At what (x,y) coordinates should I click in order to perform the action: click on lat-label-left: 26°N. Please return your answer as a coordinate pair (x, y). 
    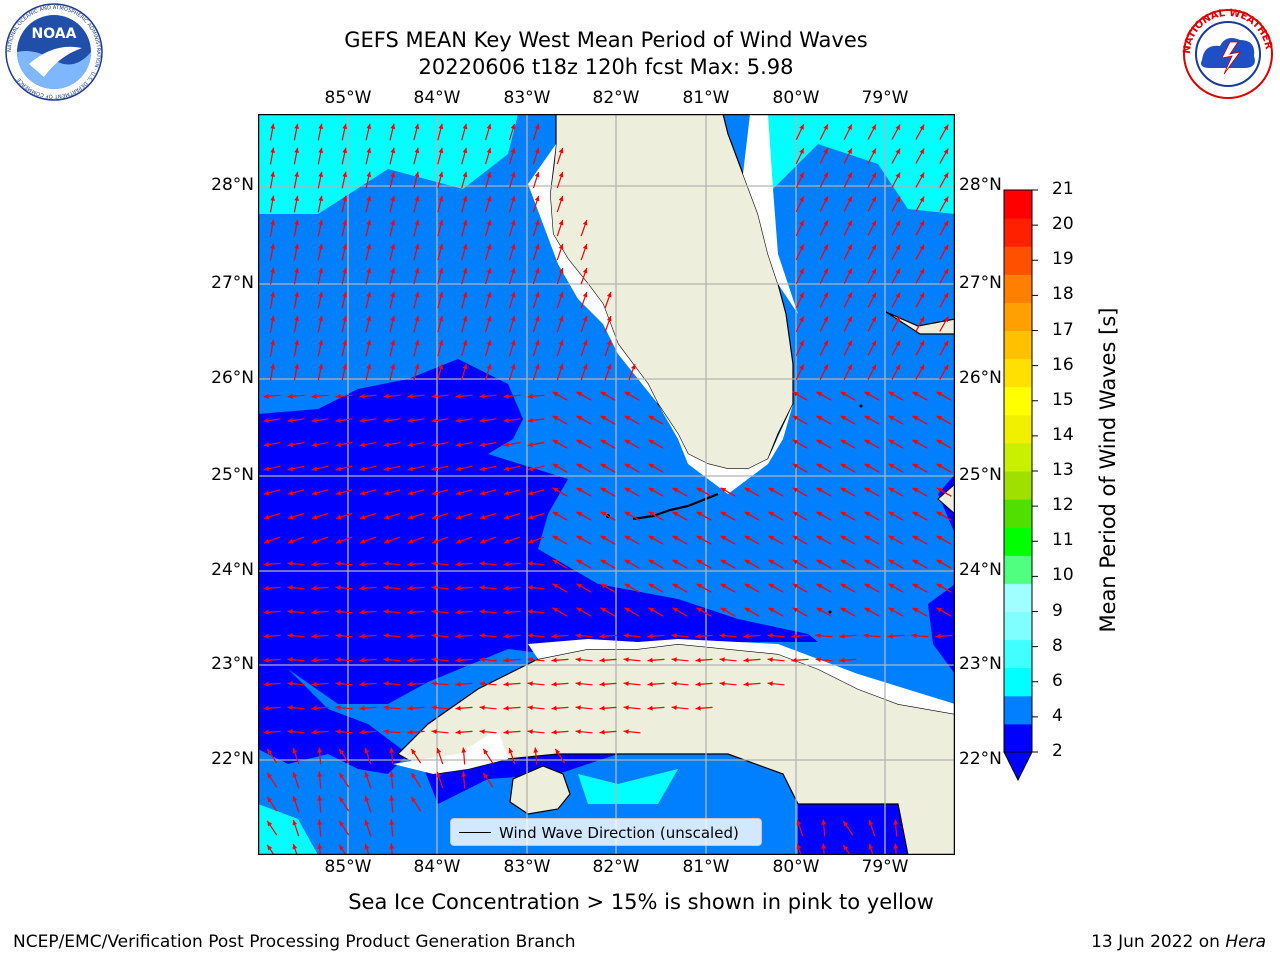
    Looking at the image, I should click on (232, 378).